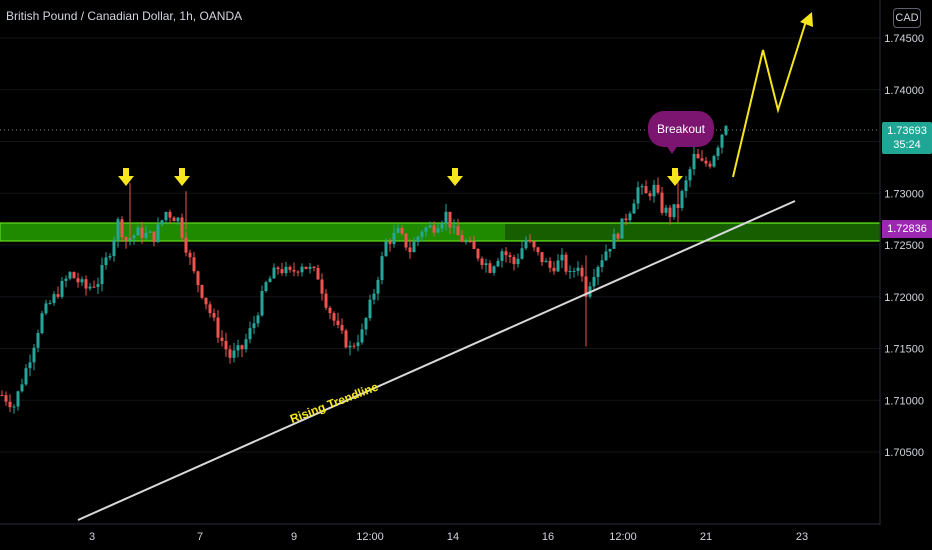  I want to click on zone-dim-overlay, so click(692, 232).